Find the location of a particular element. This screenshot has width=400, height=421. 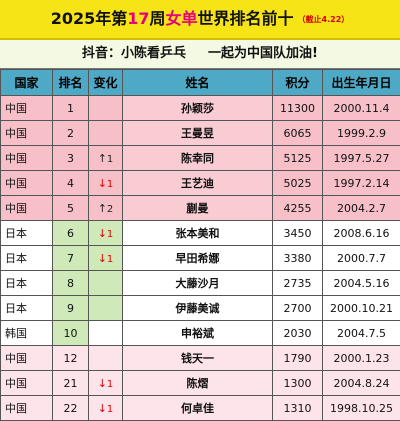

points-cell: 5125 is located at coordinates (298, 158).